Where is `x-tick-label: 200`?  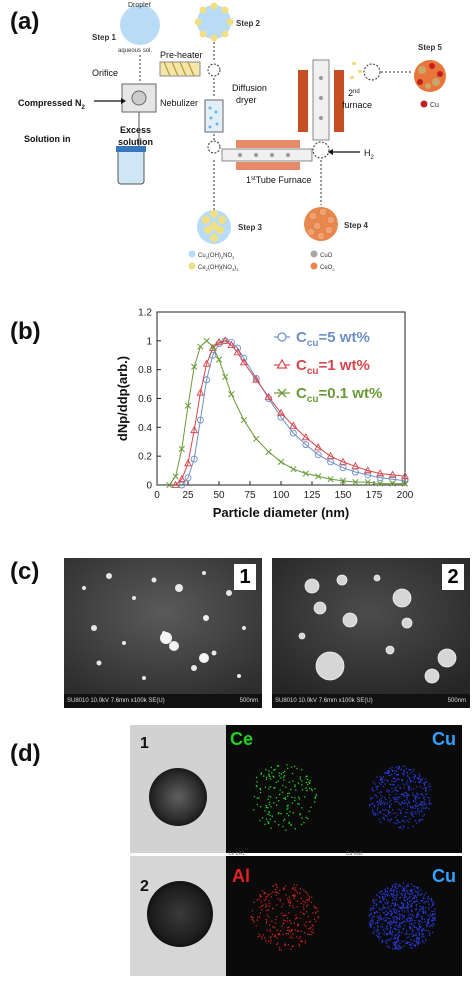 x-tick-label: 200 is located at coordinates (405, 495).